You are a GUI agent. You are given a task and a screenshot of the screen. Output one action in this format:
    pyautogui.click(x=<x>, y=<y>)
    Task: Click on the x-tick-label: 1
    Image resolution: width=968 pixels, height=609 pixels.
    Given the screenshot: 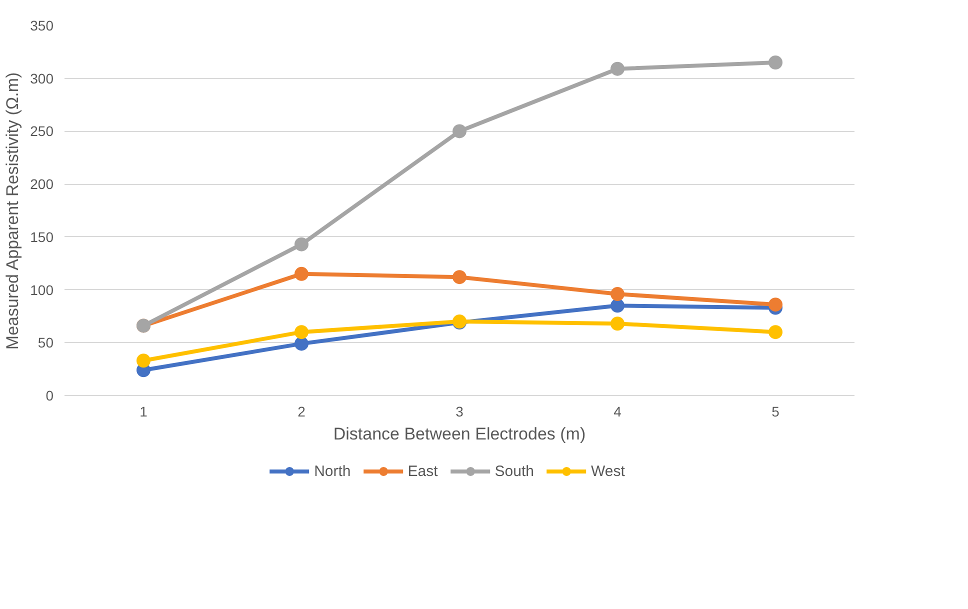 What is the action you would take?
    pyautogui.click(x=144, y=412)
    